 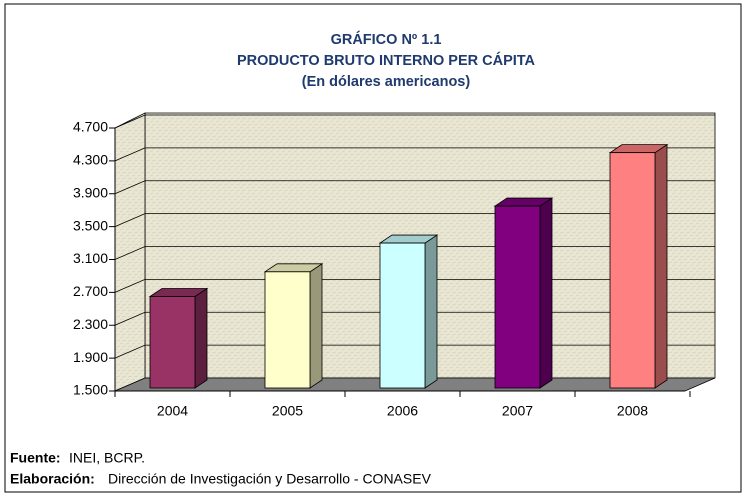 What do you see at coordinates (90, 127) in the screenshot?
I see `y-tick-label: 4.700` at bounding box center [90, 127].